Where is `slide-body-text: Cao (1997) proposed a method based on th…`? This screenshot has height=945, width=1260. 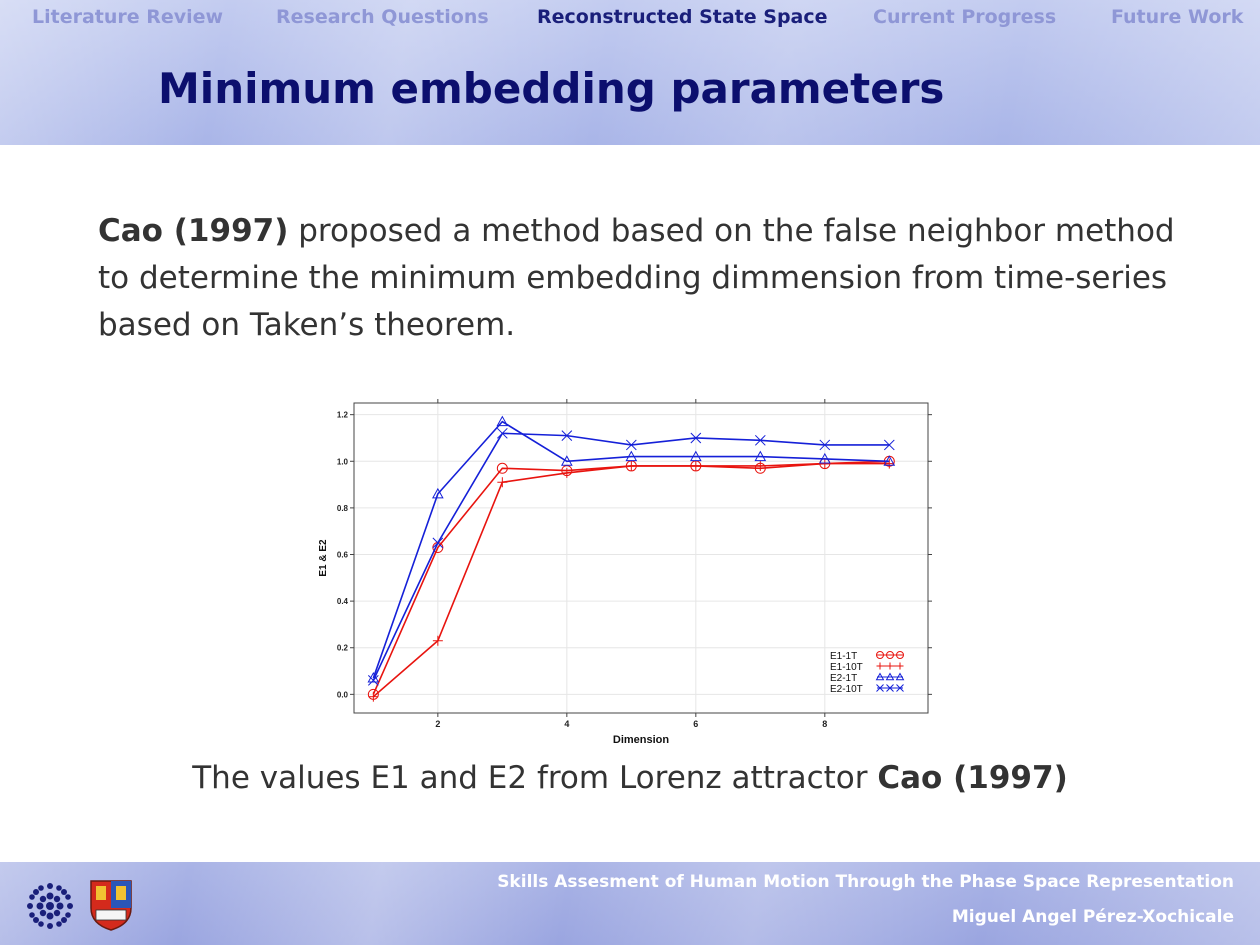 slide-body-text: Cao (1997) proposed a method based on th… is located at coordinates (648, 278).